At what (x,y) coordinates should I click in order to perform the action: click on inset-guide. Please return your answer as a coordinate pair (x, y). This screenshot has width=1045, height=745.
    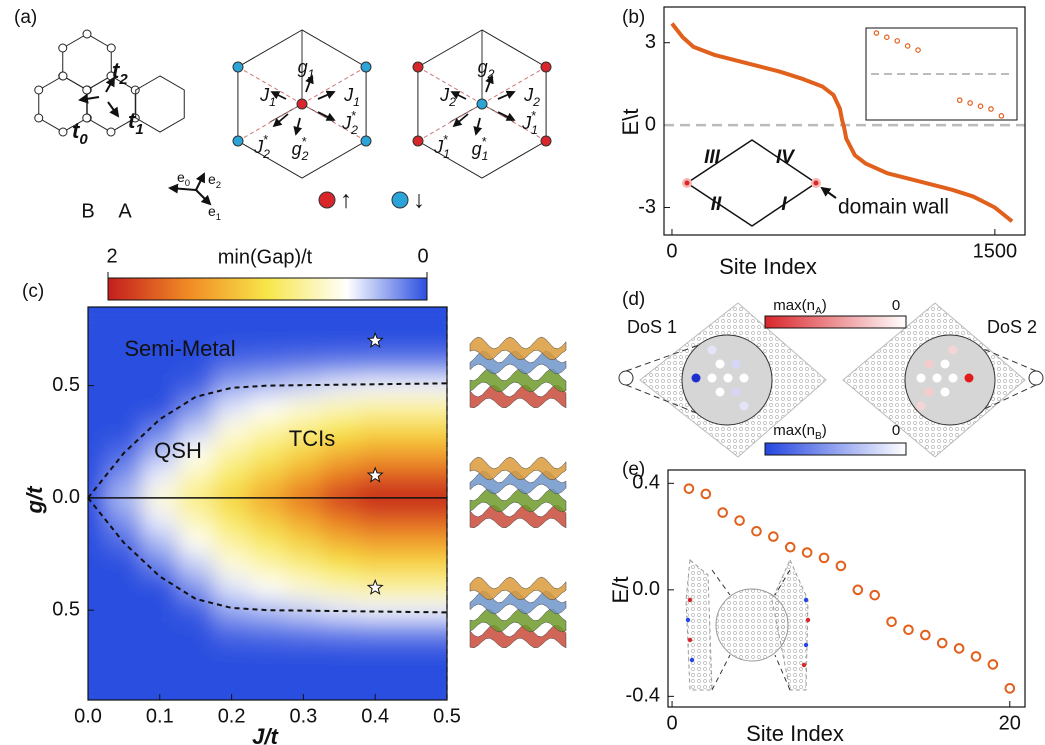
    Looking at the image, I should click on (782, 672).